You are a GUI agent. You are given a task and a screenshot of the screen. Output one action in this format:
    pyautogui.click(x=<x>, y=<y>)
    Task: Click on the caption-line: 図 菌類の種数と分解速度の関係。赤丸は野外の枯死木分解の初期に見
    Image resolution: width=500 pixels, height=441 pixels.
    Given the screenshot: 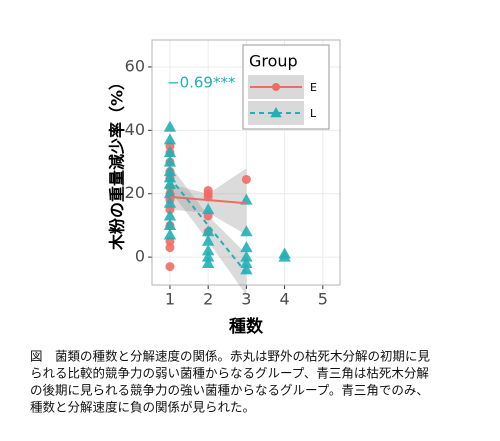 What is the action you would take?
    pyautogui.click(x=230, y=356)
    